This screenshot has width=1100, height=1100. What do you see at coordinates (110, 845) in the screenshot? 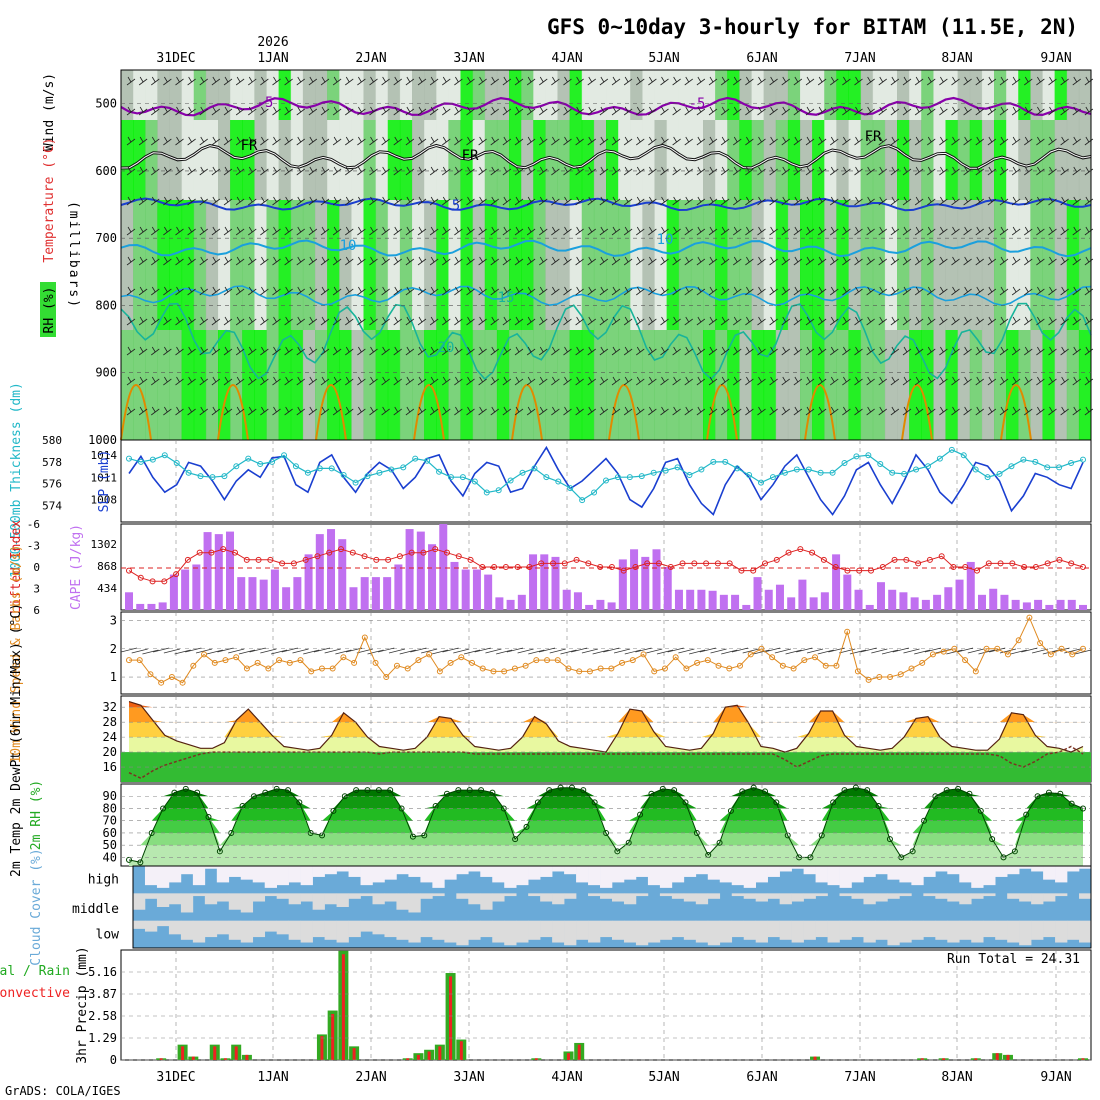
I see `rh-tick-label: 50` at bounding box center [110, 845].